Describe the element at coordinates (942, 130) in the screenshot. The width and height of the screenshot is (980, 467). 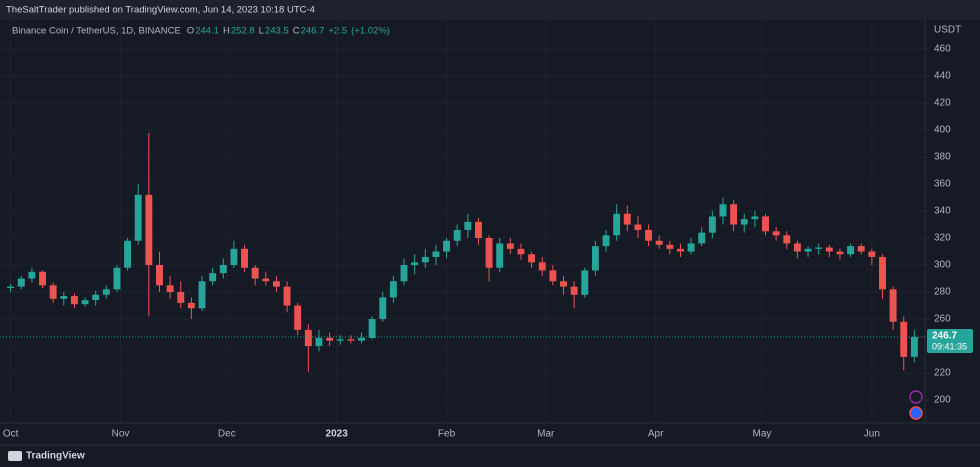
I see `y-tick-label: 400` at that location.